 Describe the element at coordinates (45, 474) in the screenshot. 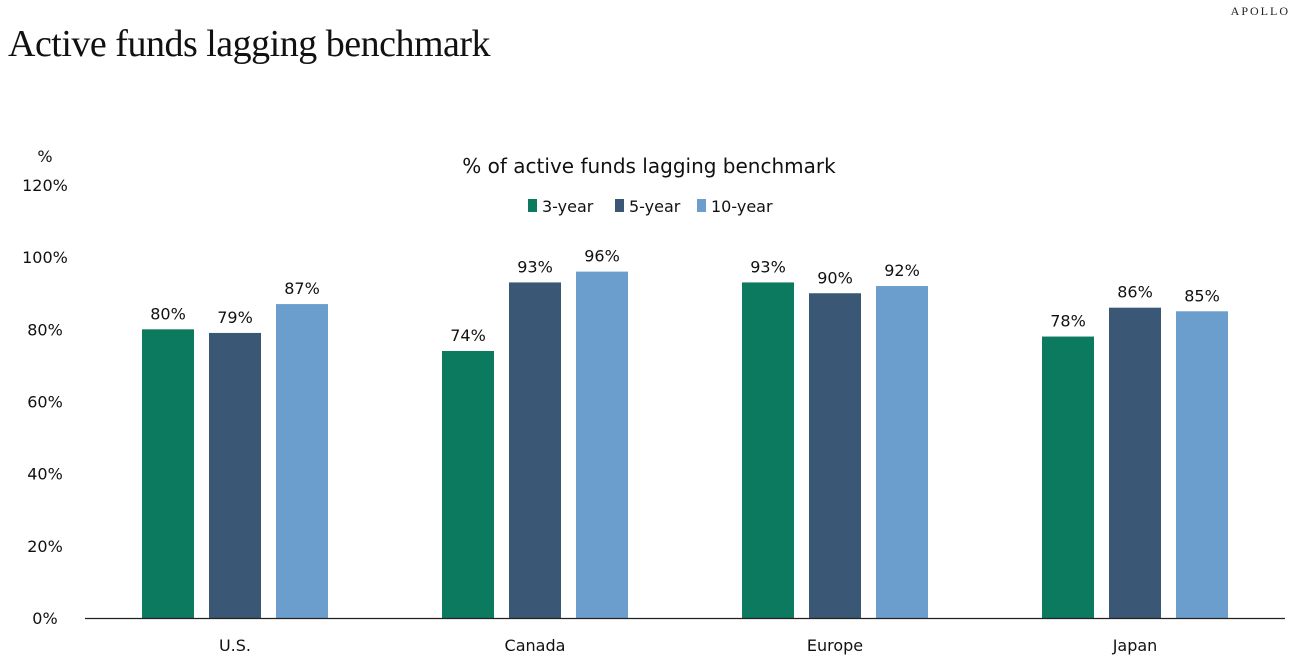

I see `y-tick-label: 40%` at that location.